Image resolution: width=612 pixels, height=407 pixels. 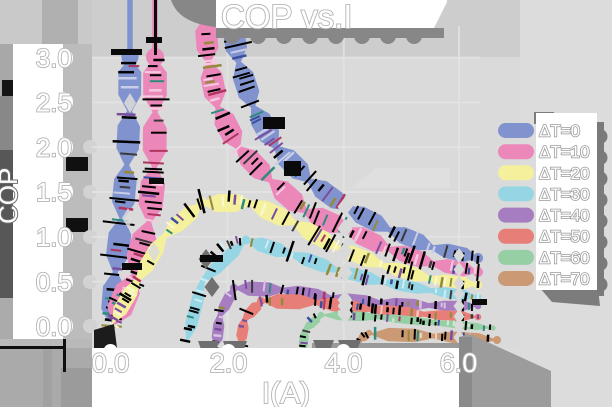 I want to click on svg-text: 1.5, so click(x=54, y=192).